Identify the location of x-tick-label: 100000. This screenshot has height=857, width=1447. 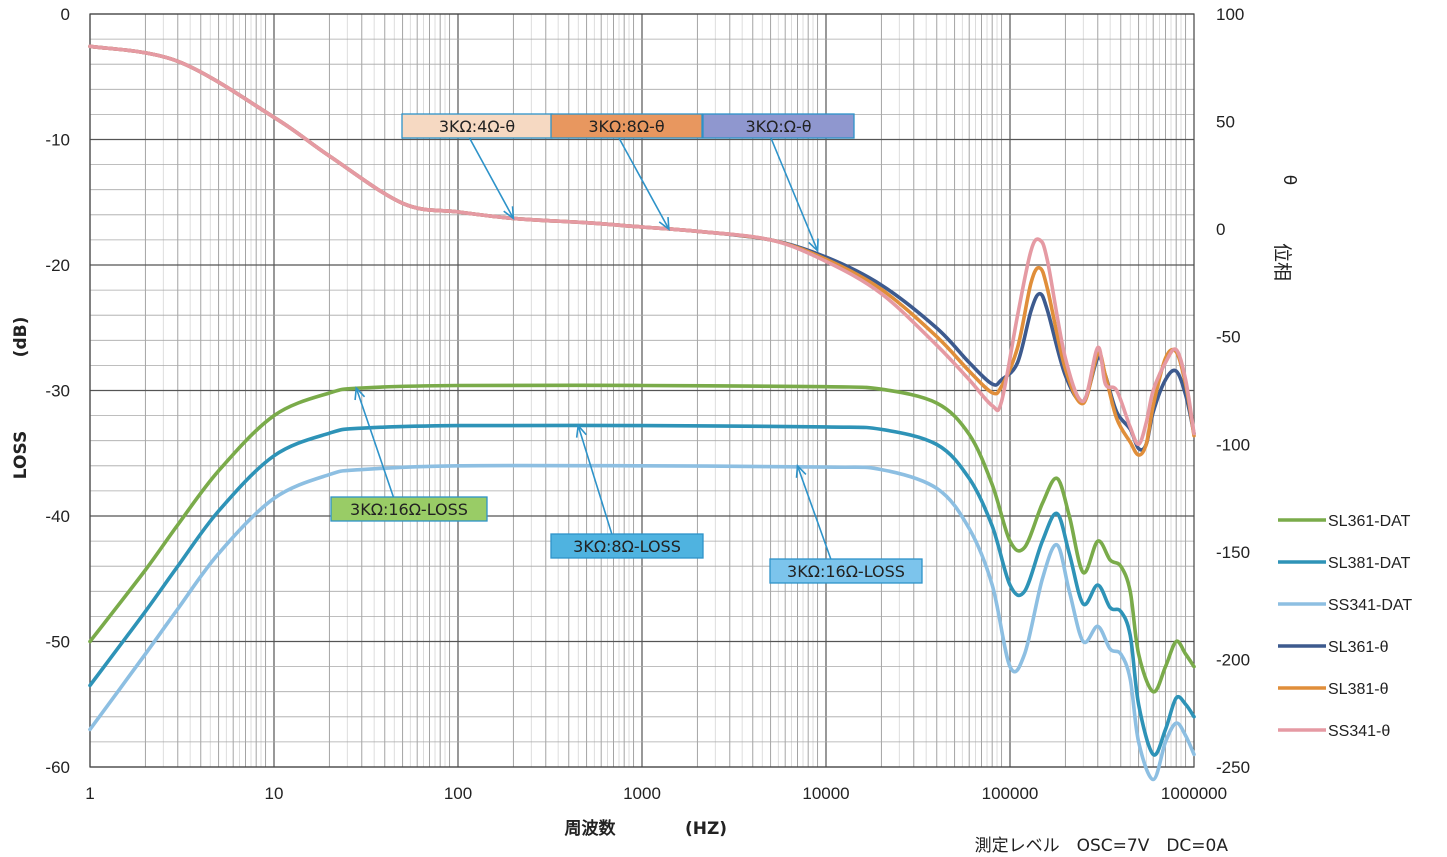
(1010, 793).